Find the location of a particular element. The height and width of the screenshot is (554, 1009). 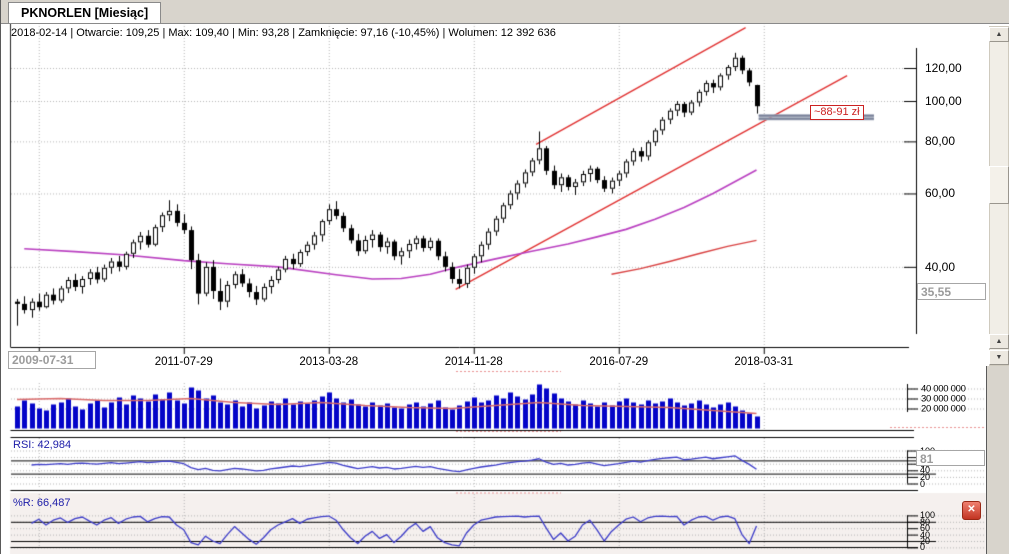

tab-pknorlen: PKNORLEN [Miesiąc] is located at coordinates (85, 12).